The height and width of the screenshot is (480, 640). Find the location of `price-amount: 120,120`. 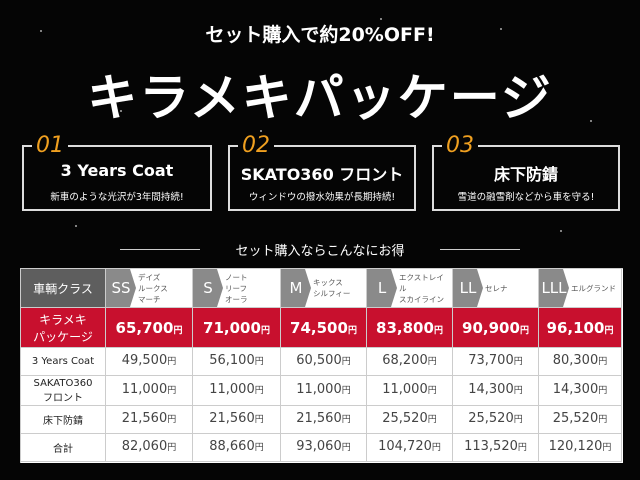

price-amount: 120,120 is located at coordinates (575, 446).